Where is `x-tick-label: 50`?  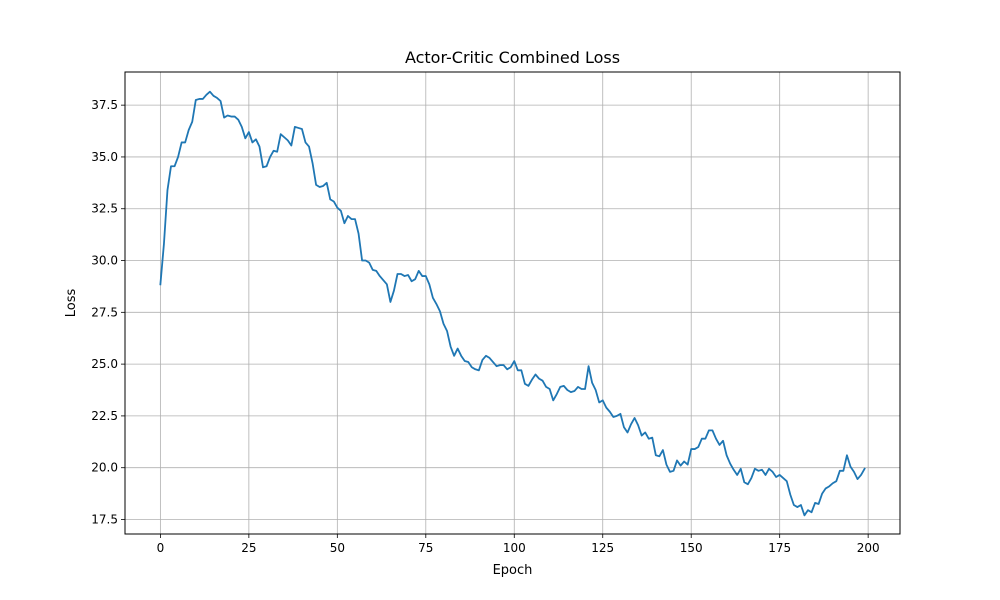
x-tick-label: 50 is located at coordinates (337, 548).